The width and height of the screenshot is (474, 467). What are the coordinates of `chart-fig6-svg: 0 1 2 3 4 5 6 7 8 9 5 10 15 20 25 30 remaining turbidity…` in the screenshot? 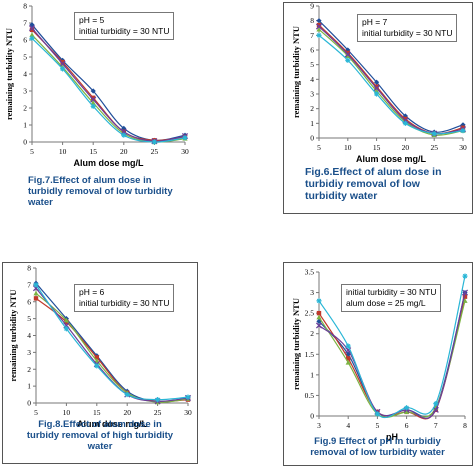 It's located at (379, 83).